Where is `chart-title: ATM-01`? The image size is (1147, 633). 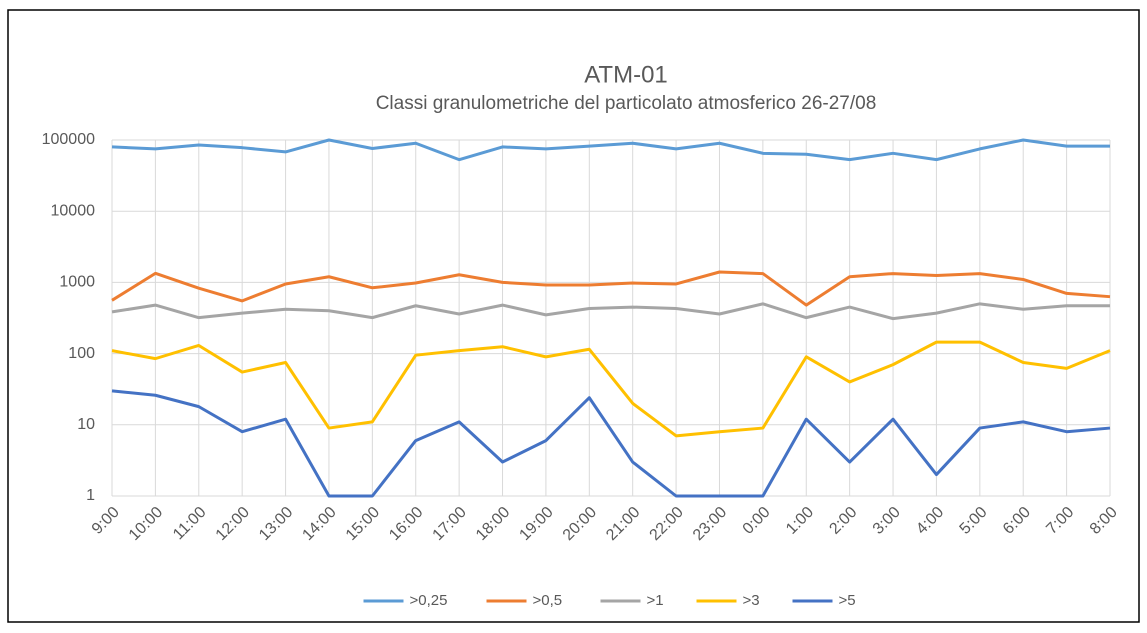 chart-title: ATM-01 is located at coordinates (626, 74).